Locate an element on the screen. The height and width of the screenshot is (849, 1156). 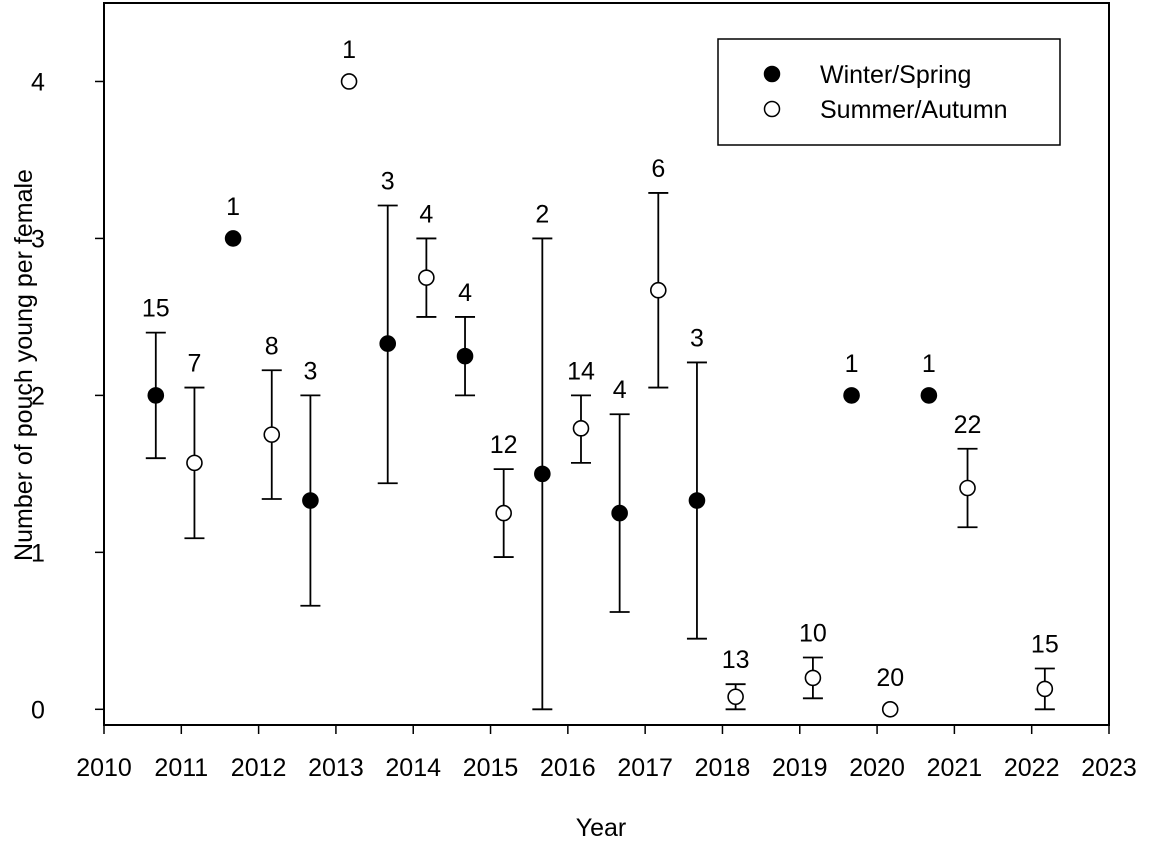
x-axis-title: Year is located at coordinates (601, 828).